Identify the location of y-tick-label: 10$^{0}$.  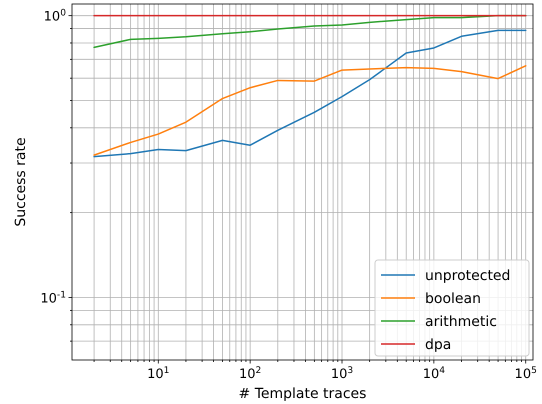
(55, 16).